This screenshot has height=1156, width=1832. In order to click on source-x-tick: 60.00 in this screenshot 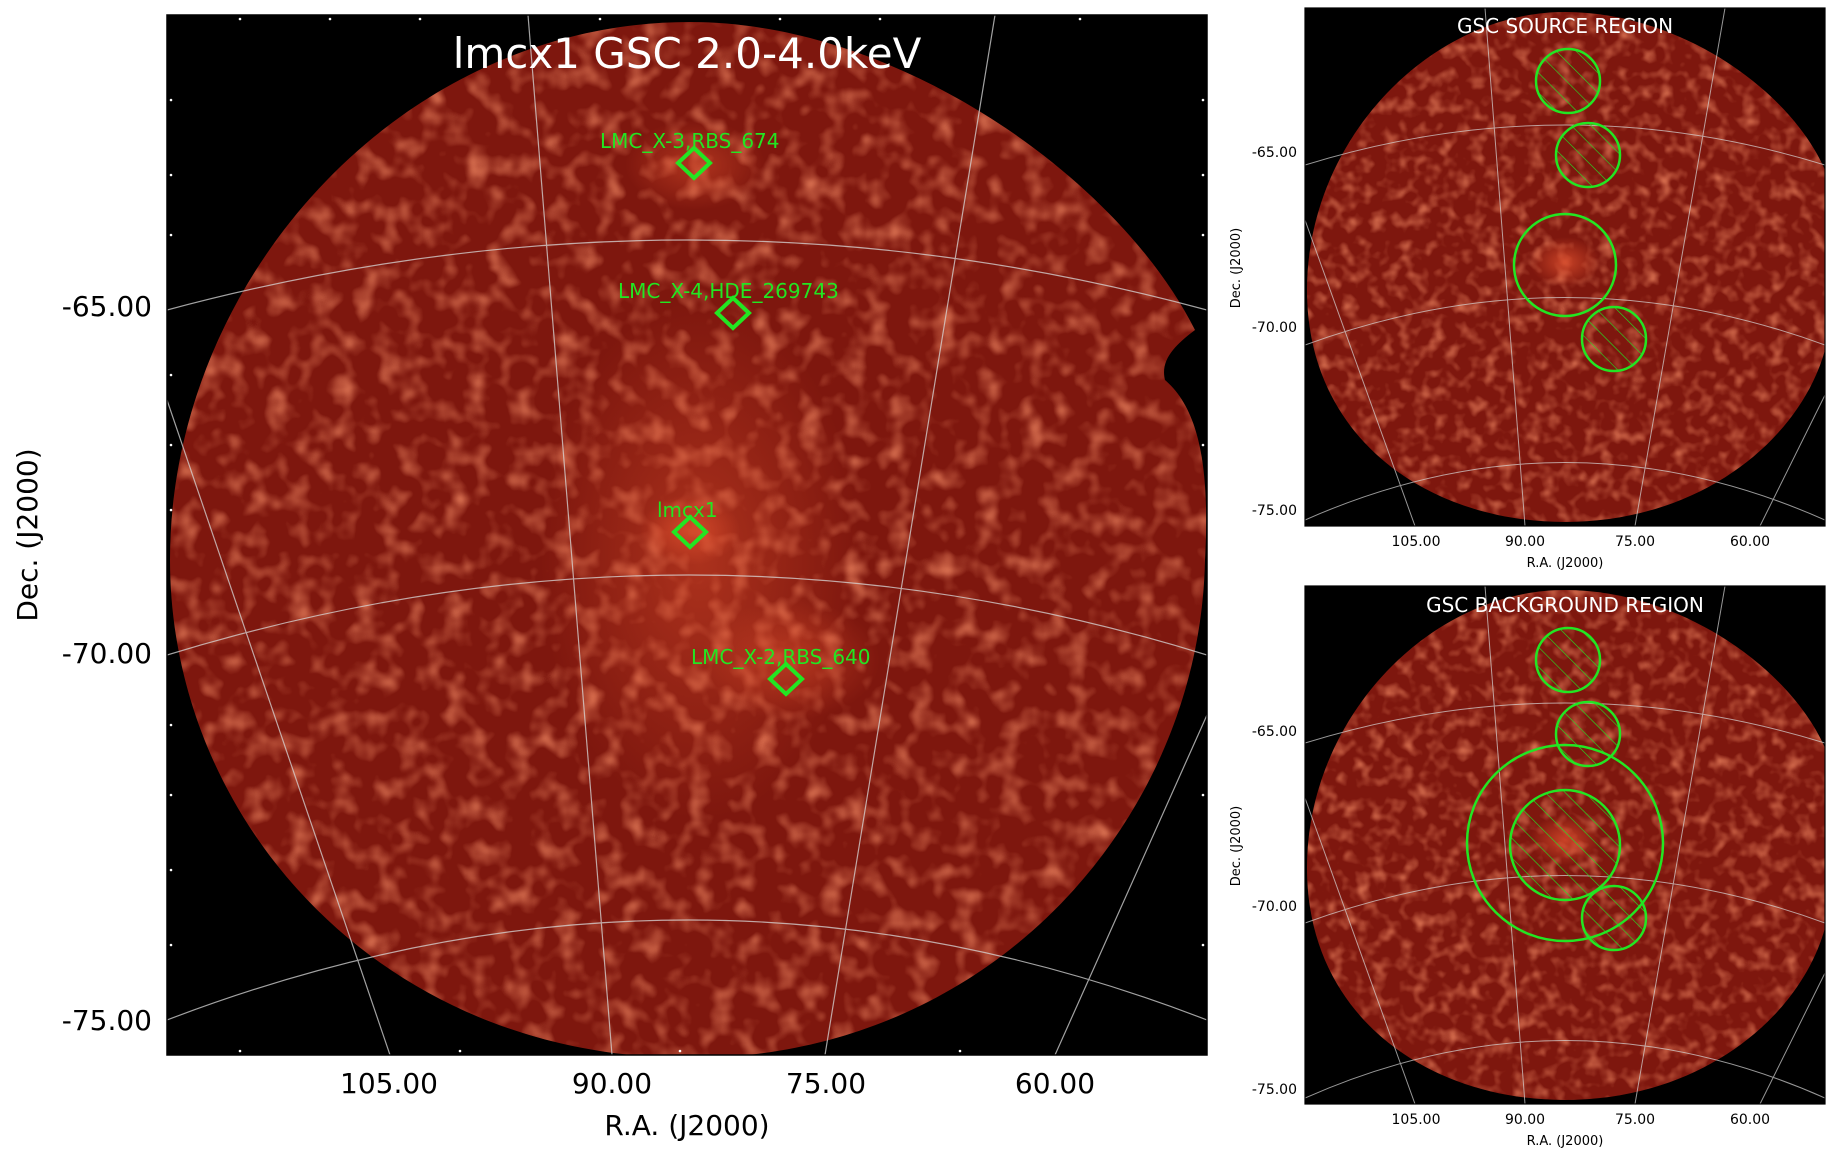, I will do `click(1750, 542)`.